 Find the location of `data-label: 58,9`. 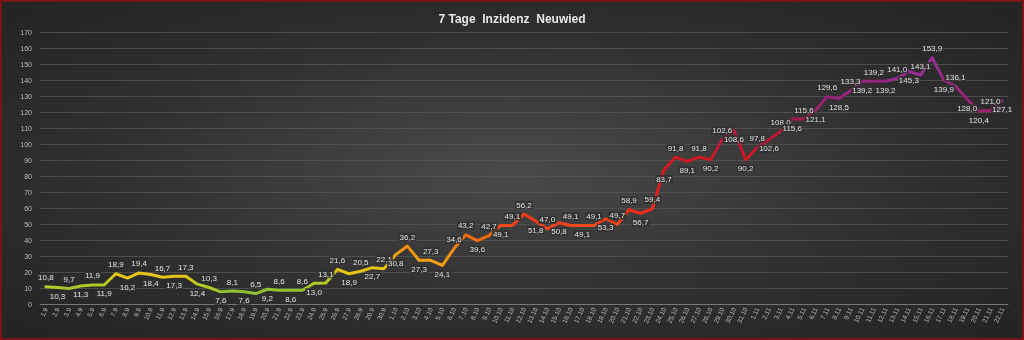

data-label: 58,9 is located at coordinates (629, 201).